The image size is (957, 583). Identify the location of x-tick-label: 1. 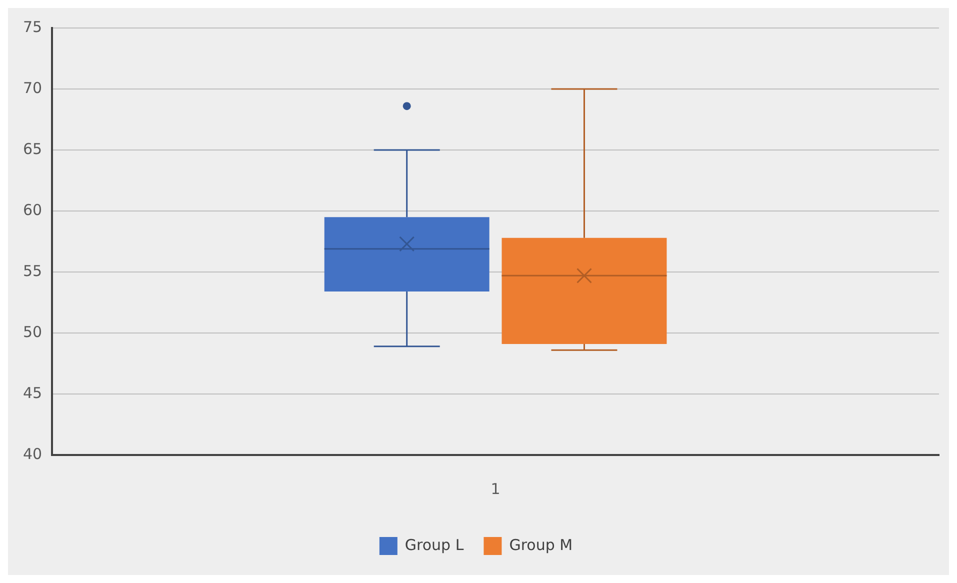
(495, 489).